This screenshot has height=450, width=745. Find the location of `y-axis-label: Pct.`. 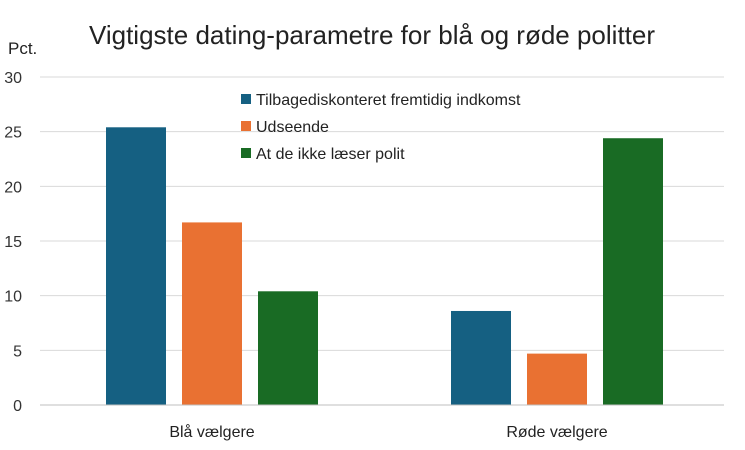

y-axis-label: Pct. is located at coordinates (22, 48).